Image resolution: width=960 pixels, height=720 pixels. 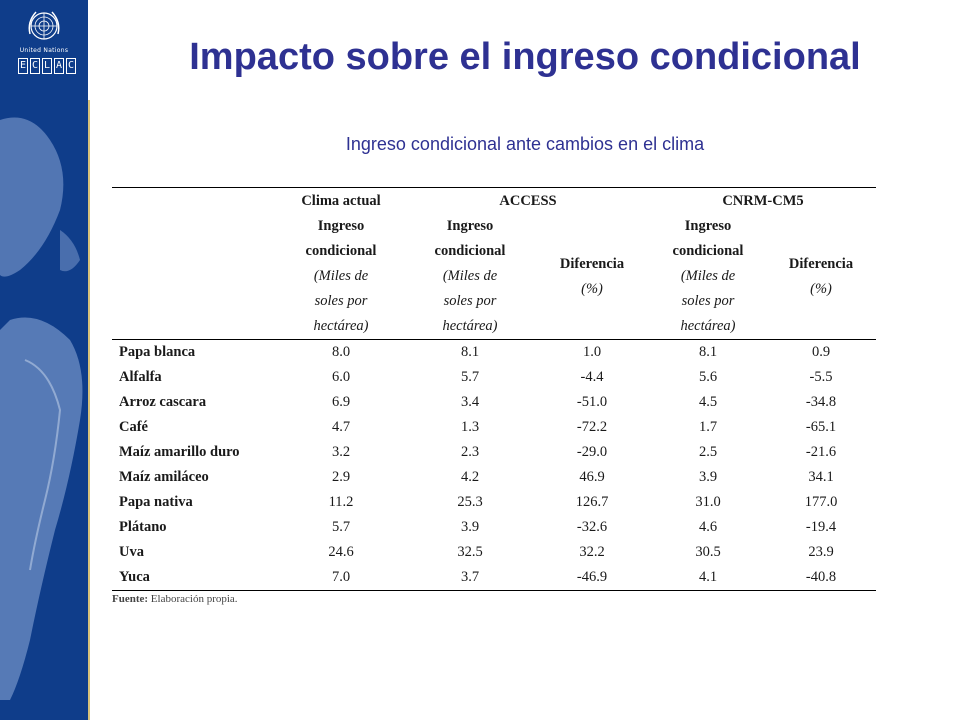 What do you see at coordinates (708, 377) in the screenshot?
I see `cnrm-value: 5.6` at bounding box center [708, 377].